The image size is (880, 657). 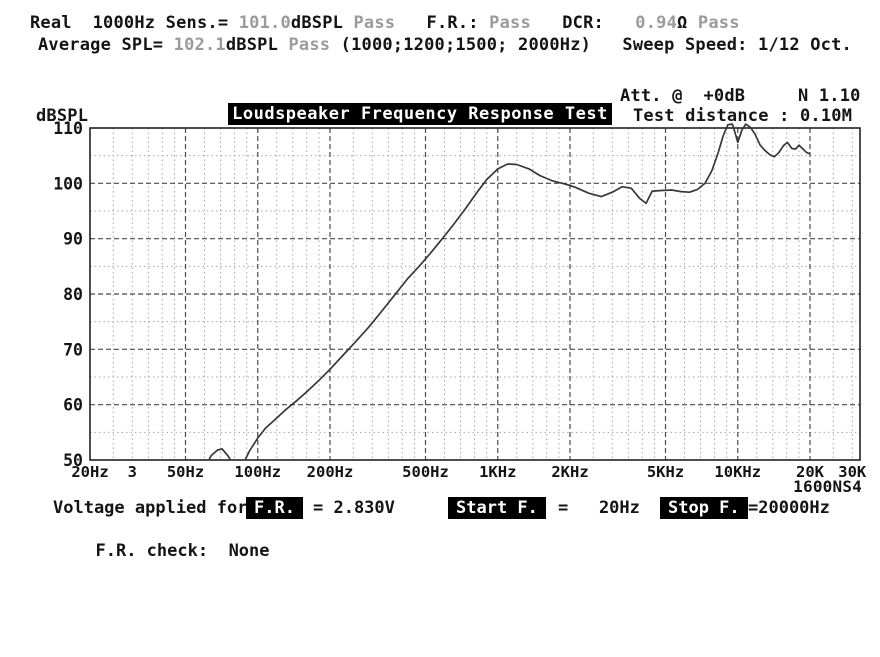 I want to click on stop-frequency-field-button: Stop F., so click(x=704, y=508).